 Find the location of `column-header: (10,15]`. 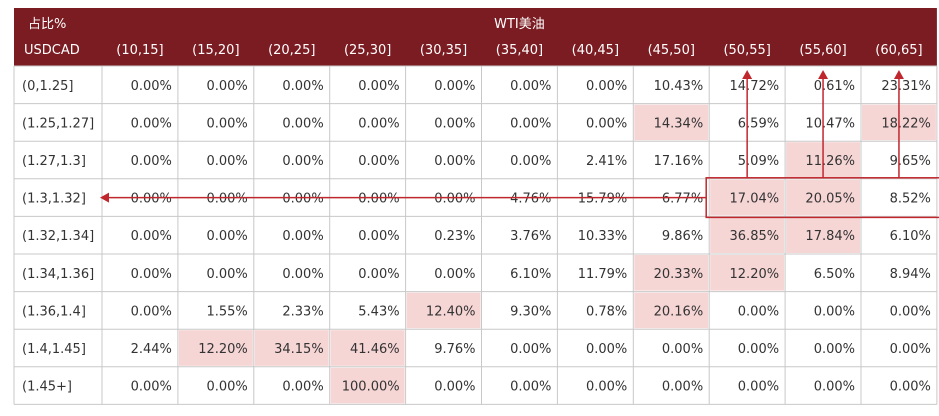

column-header: (10,15] is located at coordinates (139, 50).